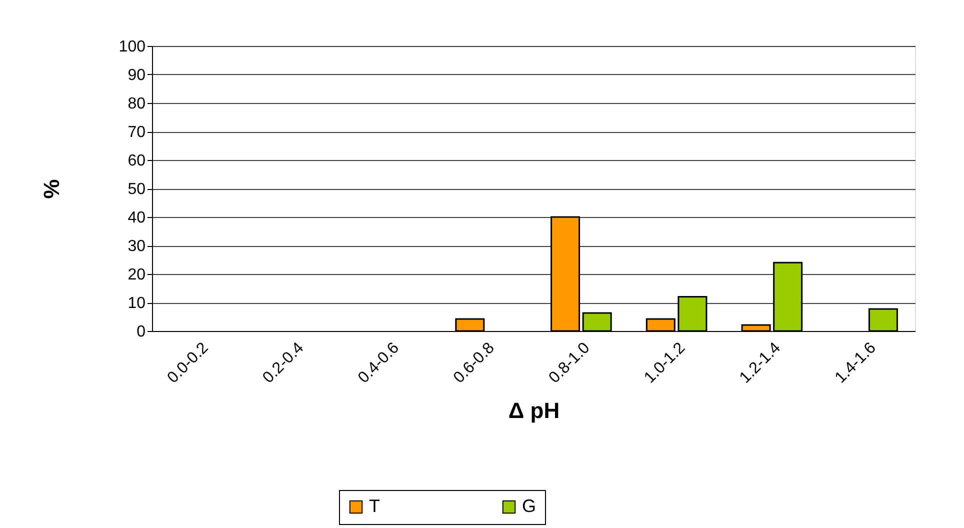 Image resolution: width=964 pixels, height=528 pixels. I want to click on y-tick-label: 60, so click(137, 161).